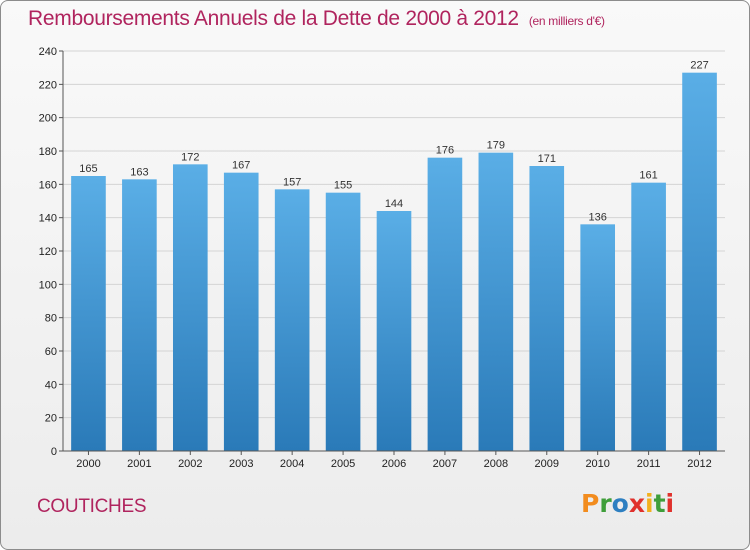 The width and height of the screenshot is (750, 550). Describe the element at coordinates (92, 506) in the screenshot. I see `commune-name: COUTICHES` at that location.